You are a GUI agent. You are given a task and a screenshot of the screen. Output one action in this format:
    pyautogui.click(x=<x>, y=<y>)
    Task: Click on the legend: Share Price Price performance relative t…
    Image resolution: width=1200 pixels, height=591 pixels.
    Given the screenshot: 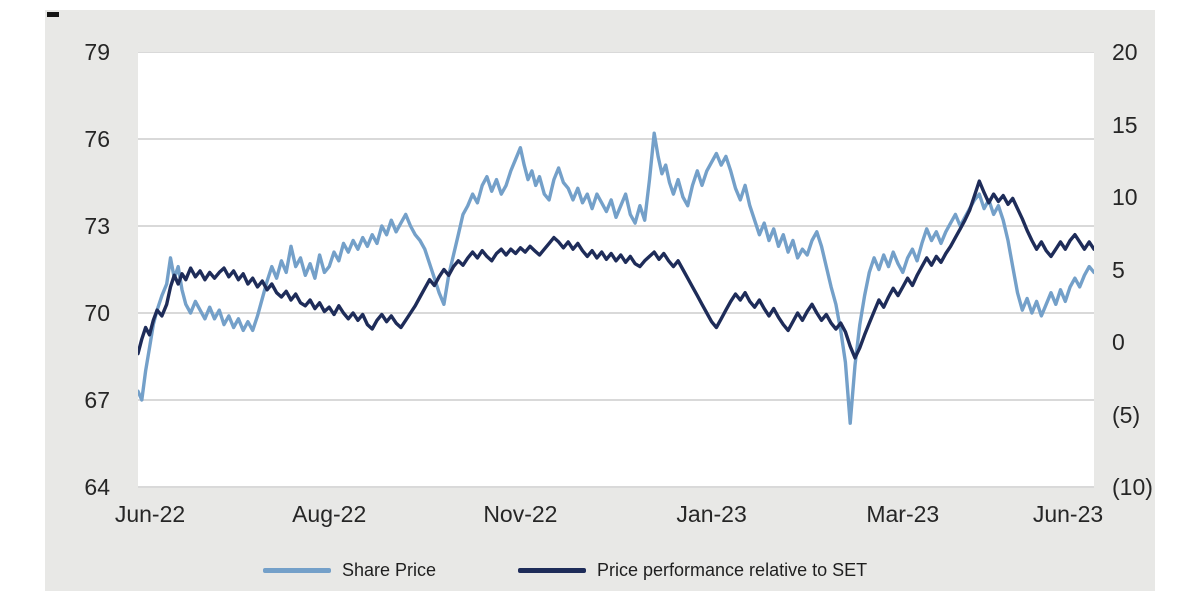 What is the action you would take?
    pyautogui.click(x=600, y=571)
    